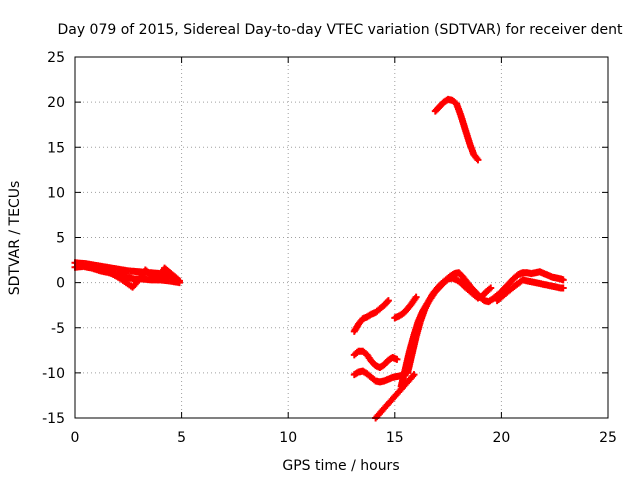  I want to click on y-tick-label: 10, so click(56, 193).